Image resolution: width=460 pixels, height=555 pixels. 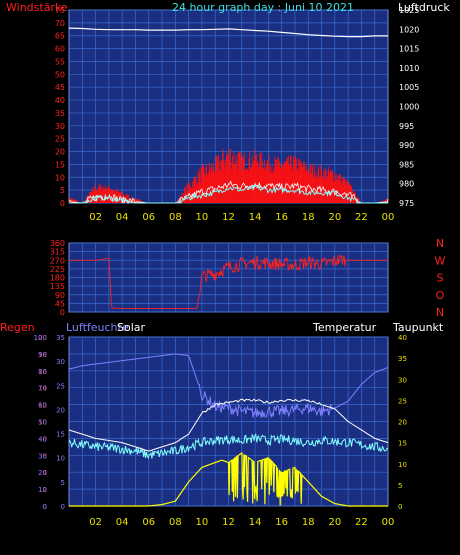 I want to click on wind-tick-label: 50, so click(x=60, y=74).